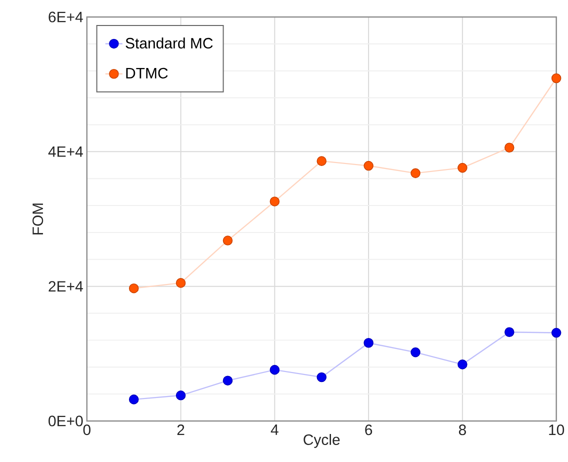 This screenshot has width=568, height=462. Describe the element at coordinates (86, 429) in the screenshot. I see `x-tick-label: 0` at that location.